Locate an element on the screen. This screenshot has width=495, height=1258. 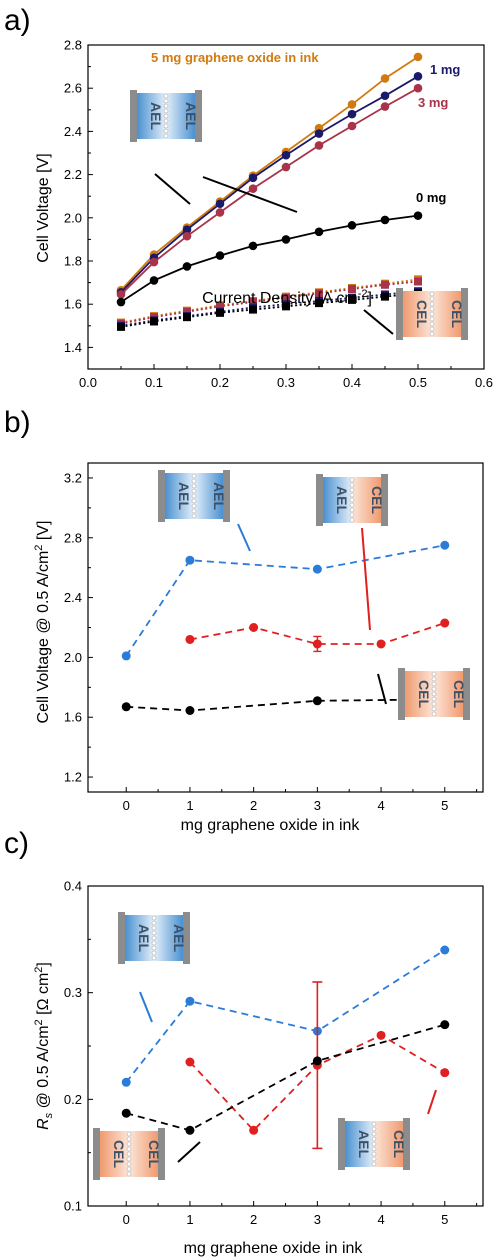
y-tick-label: 1.4 is located at coordinates (73, 347).